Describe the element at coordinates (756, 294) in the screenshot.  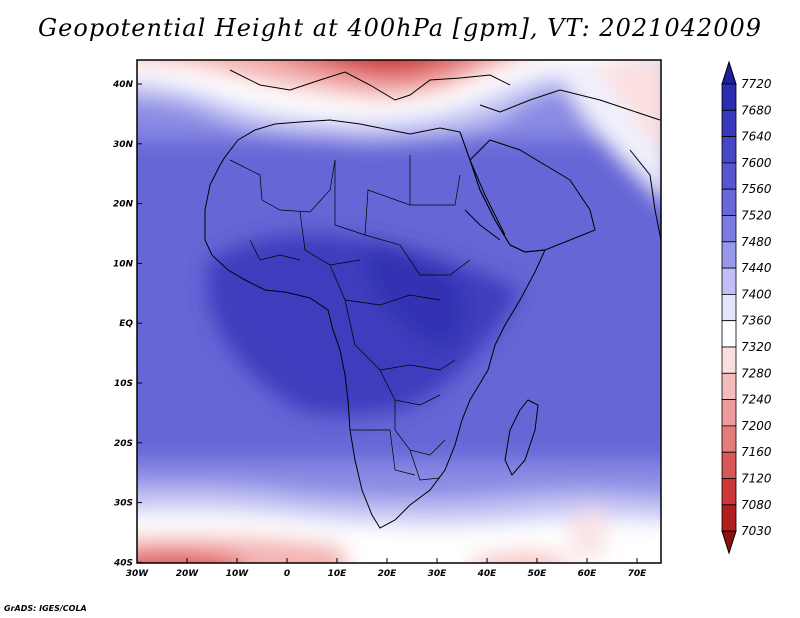
I see `colorbar-label: 7400` at that location.